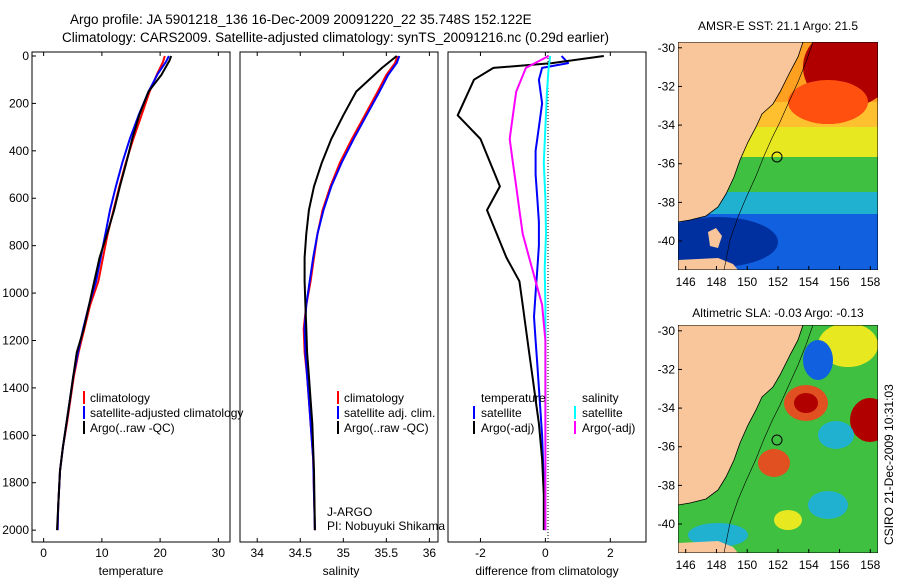 The height and width of the screenshot is (580, 900). I want to click on sla-coastline, so click(741, 415).